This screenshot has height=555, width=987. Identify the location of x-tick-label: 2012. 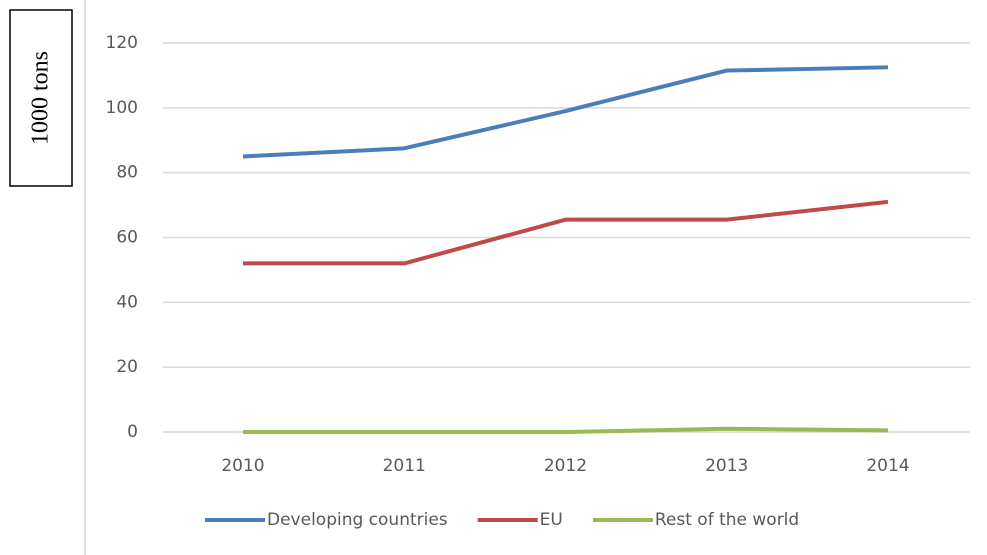
(565, 466).